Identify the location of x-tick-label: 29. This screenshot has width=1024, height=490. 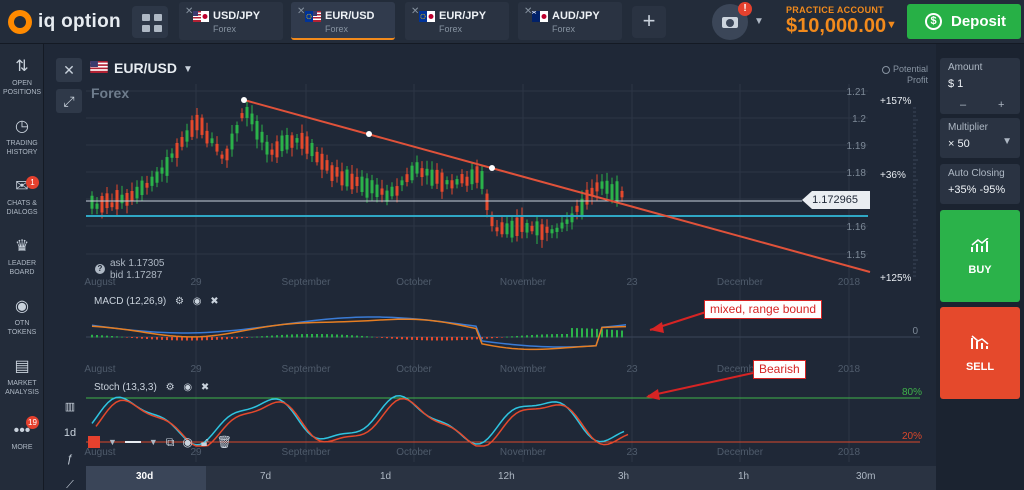
(196, 369).